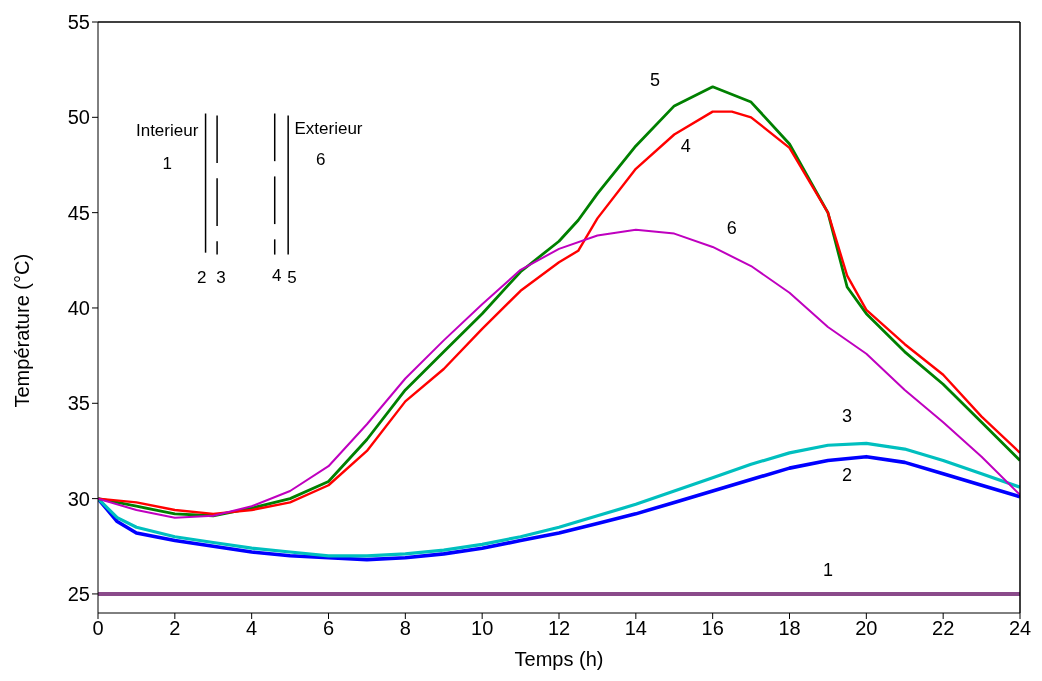 Image resolution: width=1042 pixels, height=681 pixels. Describe the element at coordinates (78, 594) in the screenshot. I see `y-tick-label: 25` at that location.